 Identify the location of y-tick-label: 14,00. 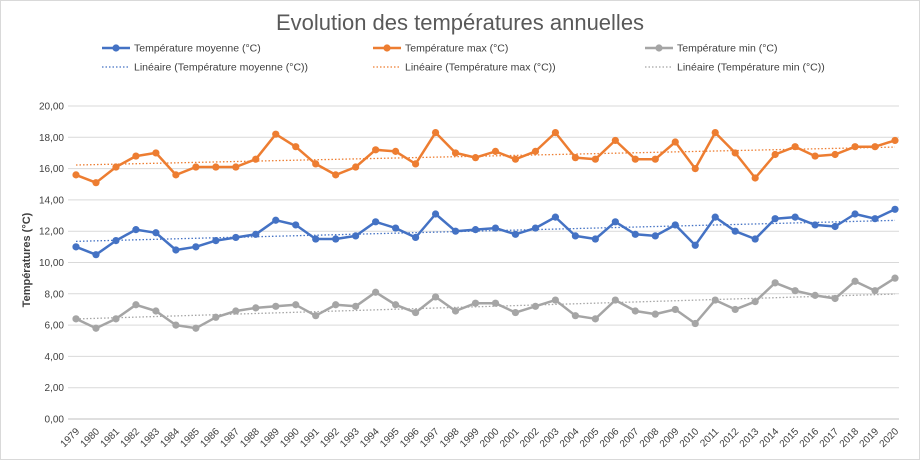
(51, 200).